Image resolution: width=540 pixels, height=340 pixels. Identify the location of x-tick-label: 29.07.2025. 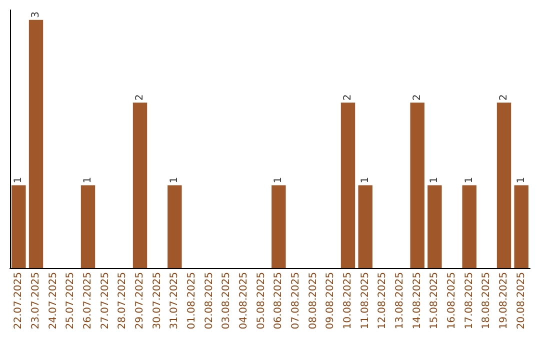
(140, 301).